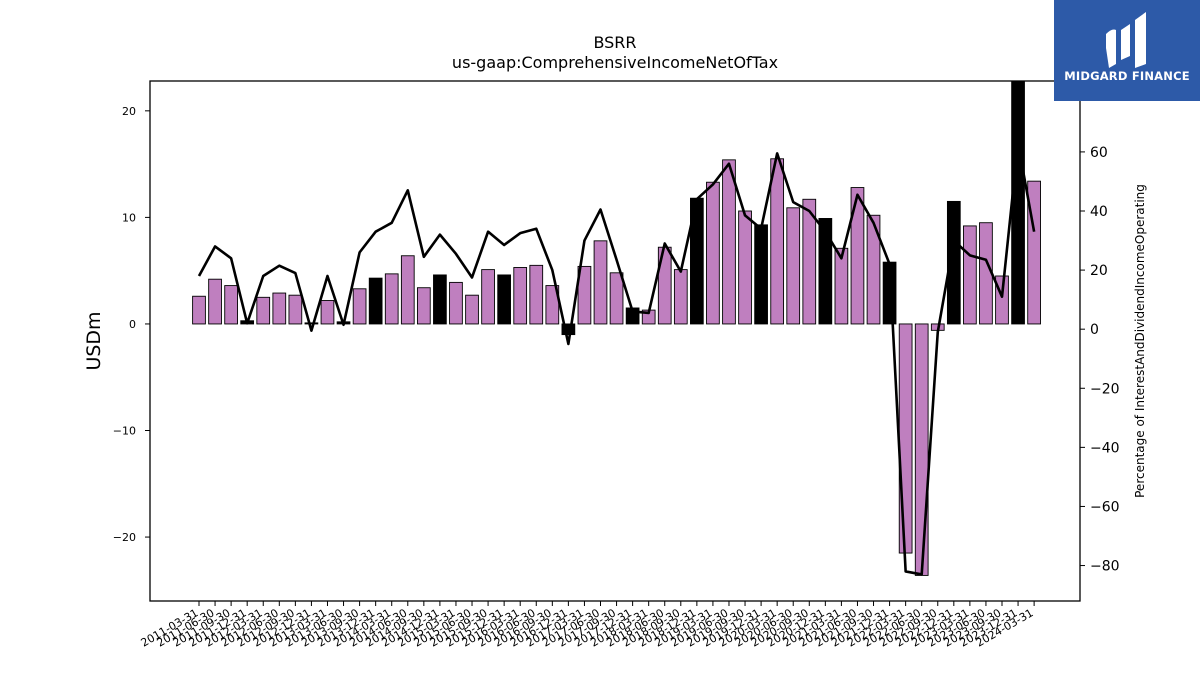 The width and height of the screenshot is (1200, 675). What do you see at coordinates (615, 62) in the screenshot?
I see `chart-subtitle: us-gaap:ComprehensiveIncomeNetOfTax` at bounding box center [615, 62].